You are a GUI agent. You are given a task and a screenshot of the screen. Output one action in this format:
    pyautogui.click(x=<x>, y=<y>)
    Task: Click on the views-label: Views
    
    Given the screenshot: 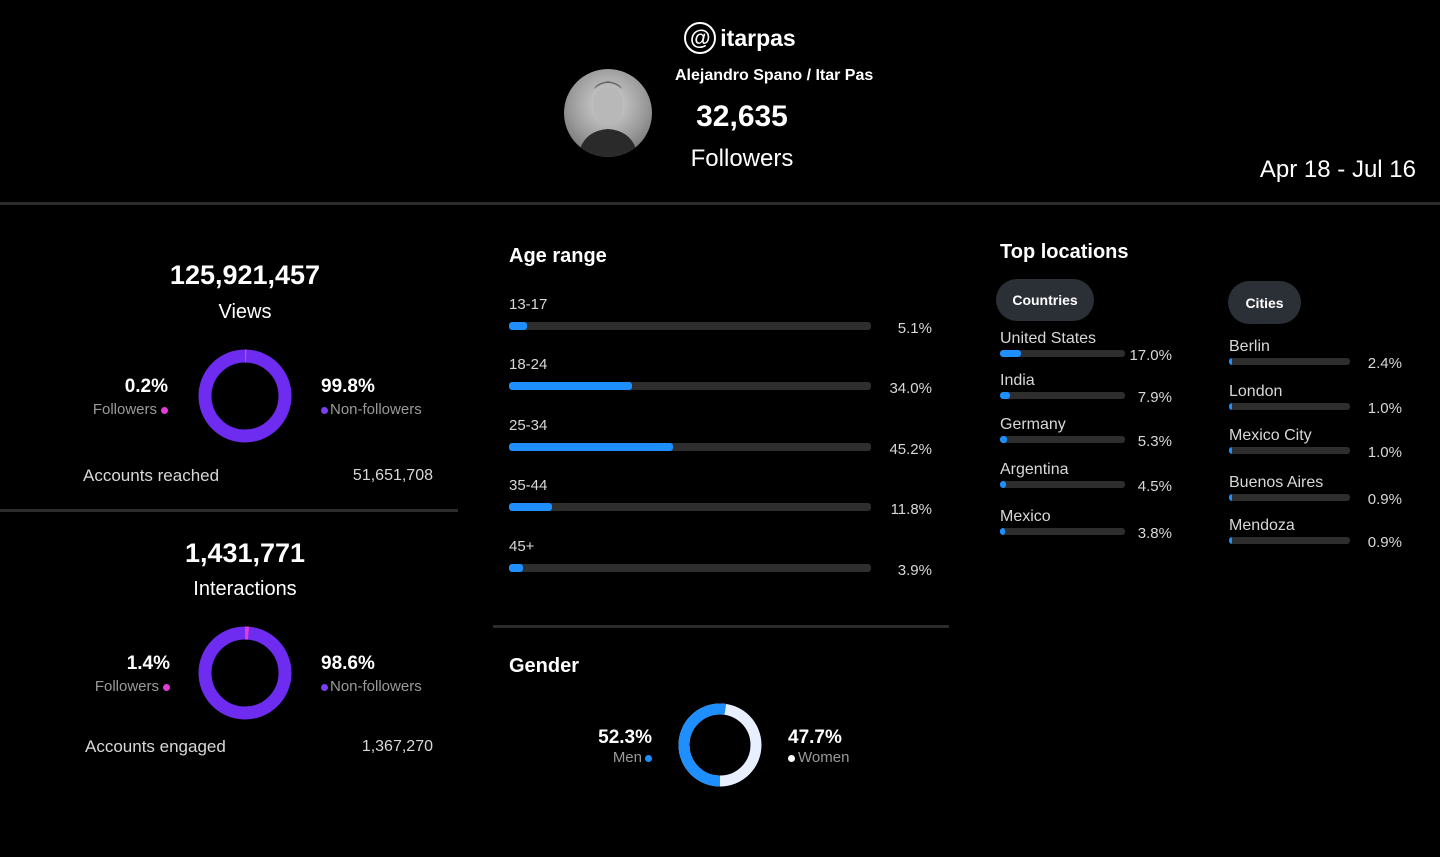 What is the action you would take?
    pyautogui.click(x=245, y=312)
    